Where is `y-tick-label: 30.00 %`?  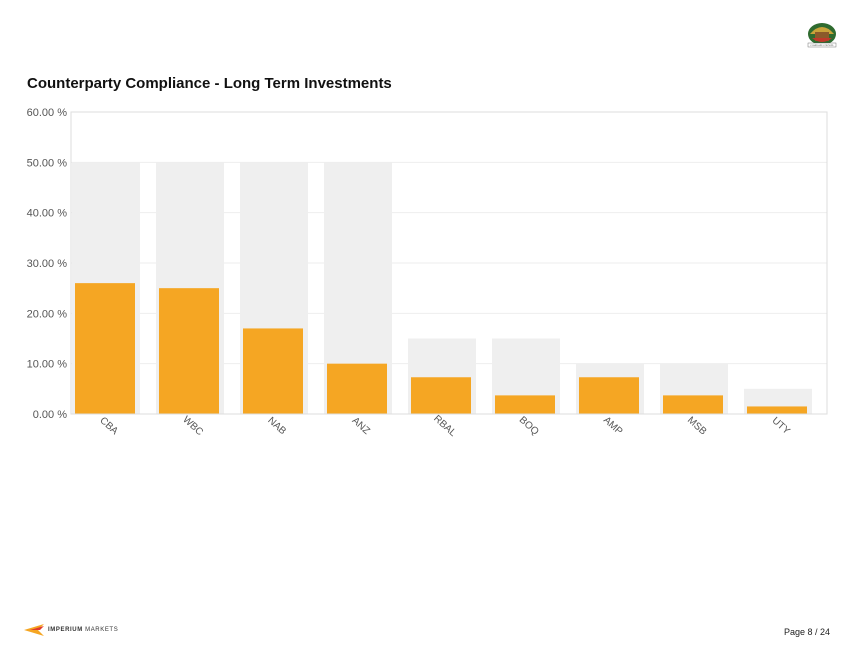
y-tick-label: 30.00 % is located at coordinates (47, 264).